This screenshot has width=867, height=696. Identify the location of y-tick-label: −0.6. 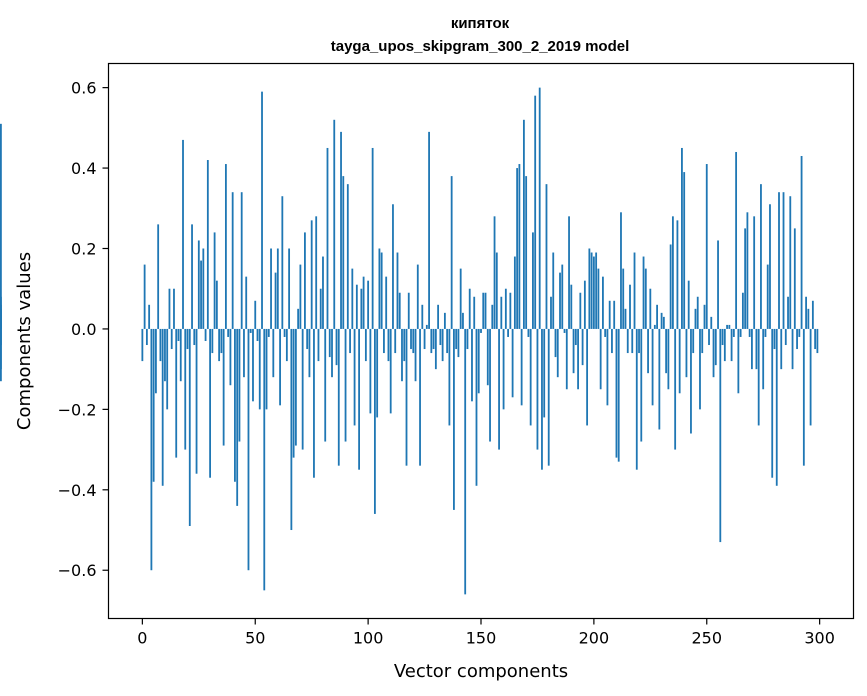
(77, 570).